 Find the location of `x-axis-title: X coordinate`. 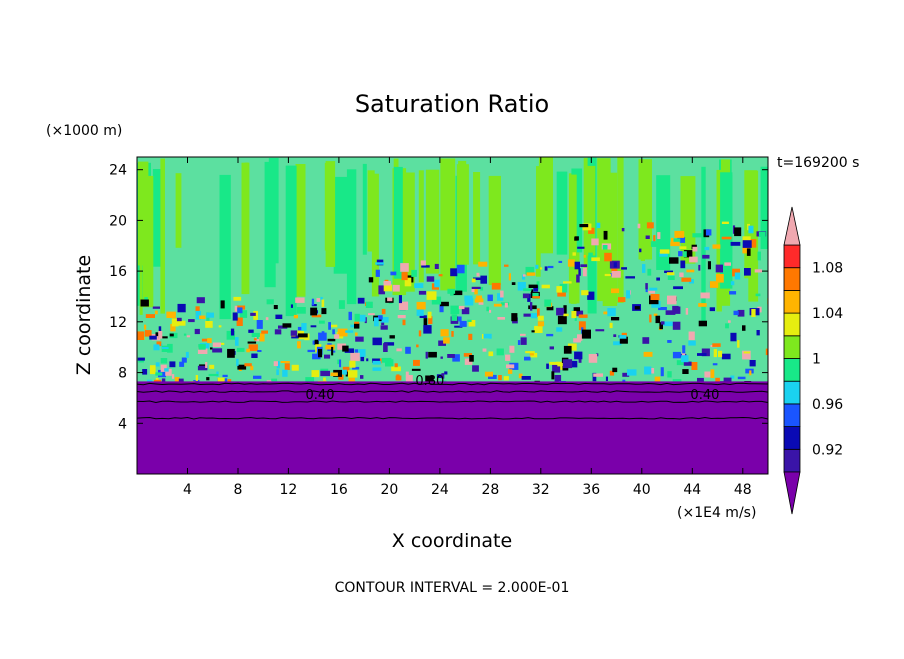

x-axis-title: X coordinate is located at coordinates (452, 541).